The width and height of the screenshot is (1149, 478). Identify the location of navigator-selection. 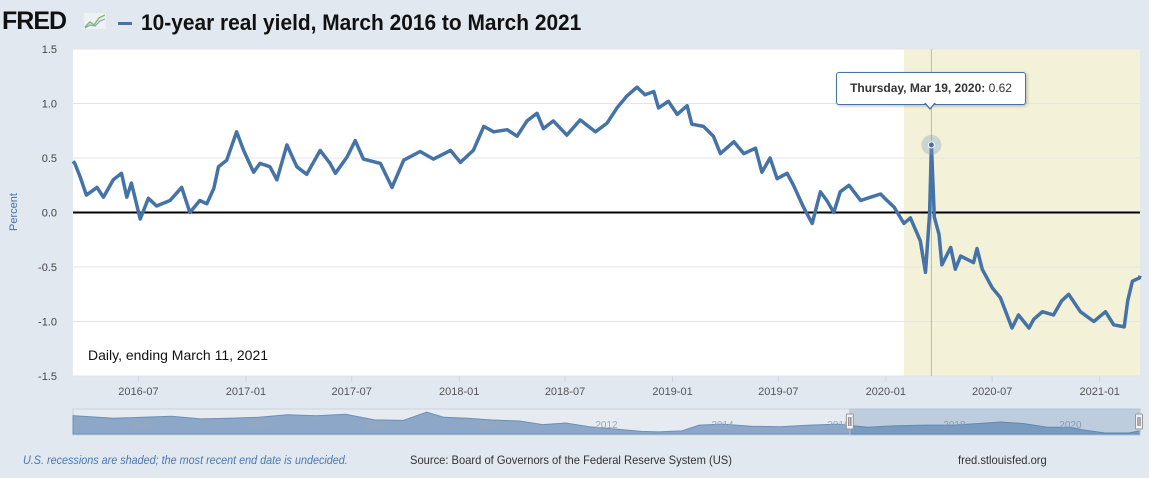
(995, 422).